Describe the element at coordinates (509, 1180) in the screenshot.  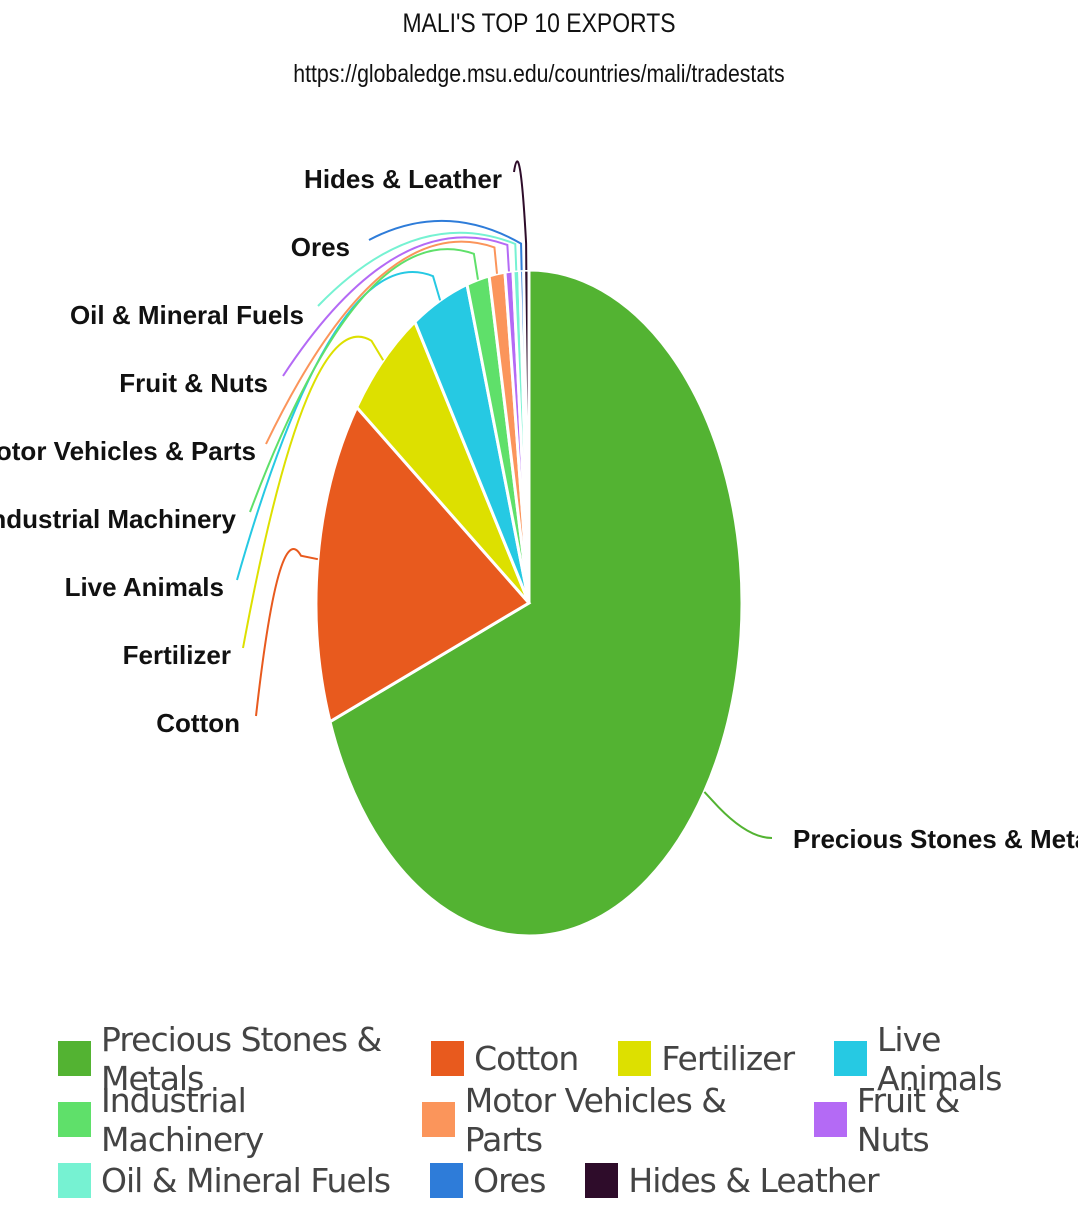
I see `legend-label: Ores` at that location.